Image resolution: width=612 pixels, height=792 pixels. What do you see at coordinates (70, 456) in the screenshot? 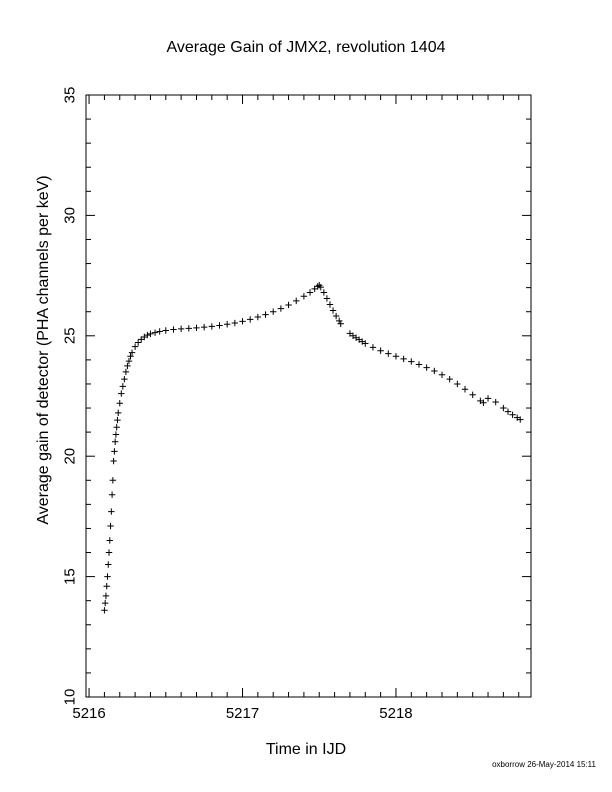
I see `y-tick-label: 20` at bounding box center [70, 456].